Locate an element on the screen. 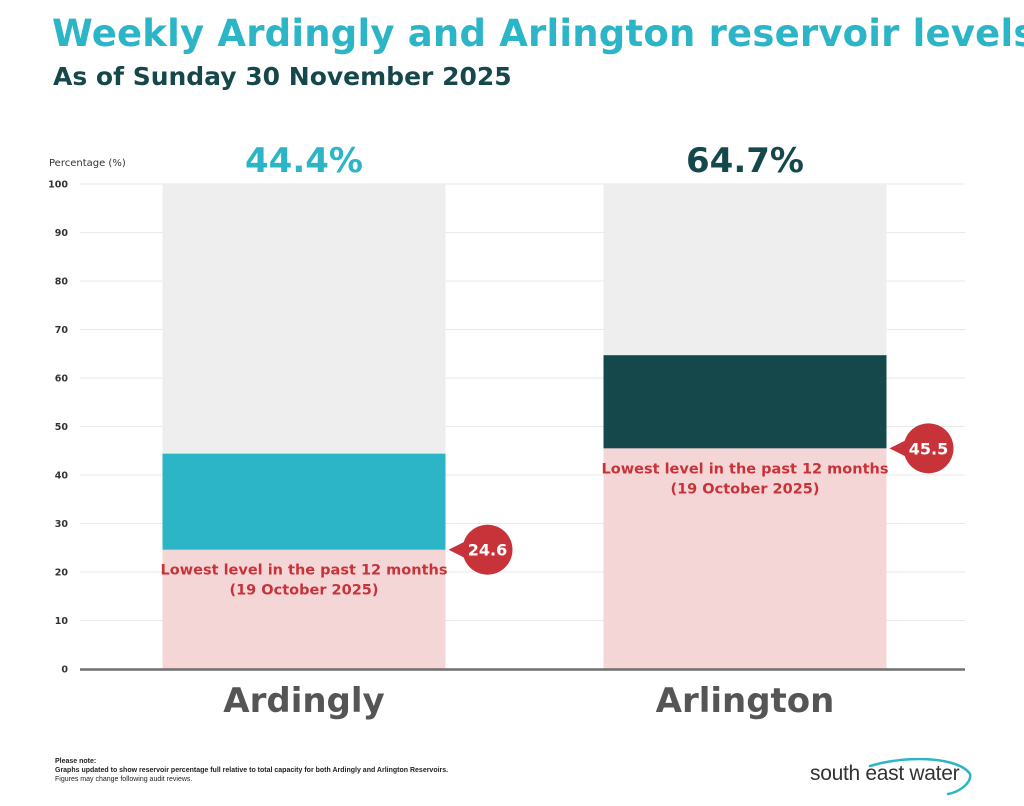  wave-icon is located at coordinates (920, 777).